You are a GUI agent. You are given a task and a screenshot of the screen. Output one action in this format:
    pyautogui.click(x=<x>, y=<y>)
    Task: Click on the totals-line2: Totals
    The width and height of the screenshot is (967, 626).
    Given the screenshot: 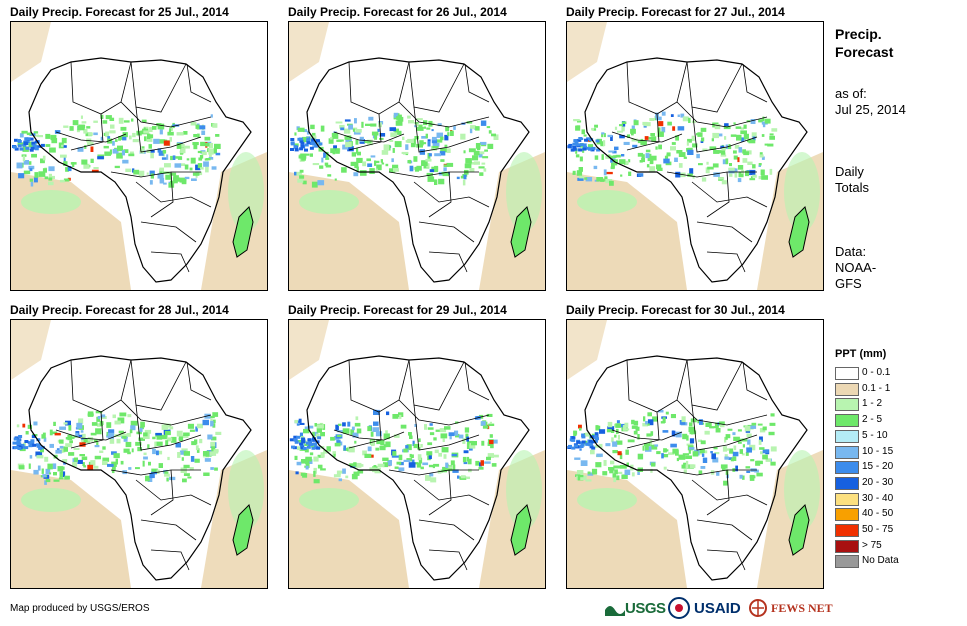 What is the action you would take?
    pyautogui.click(x=852, y=187)
    